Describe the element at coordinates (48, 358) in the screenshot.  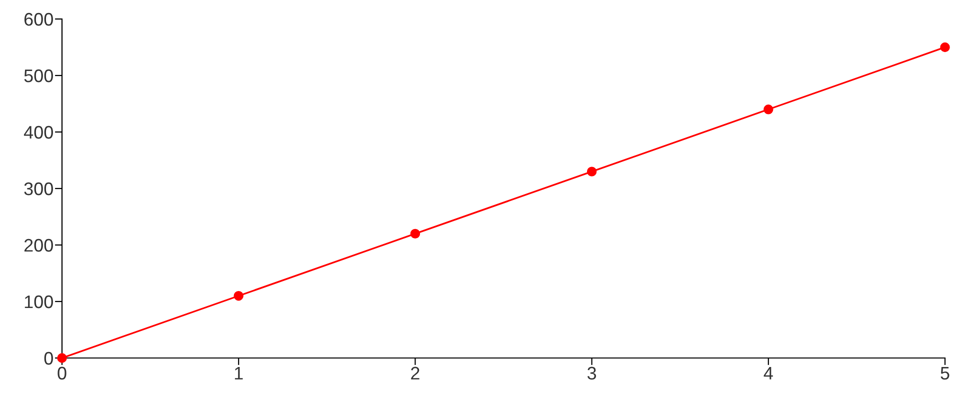
I see `y-tick-label: 0` at that location.